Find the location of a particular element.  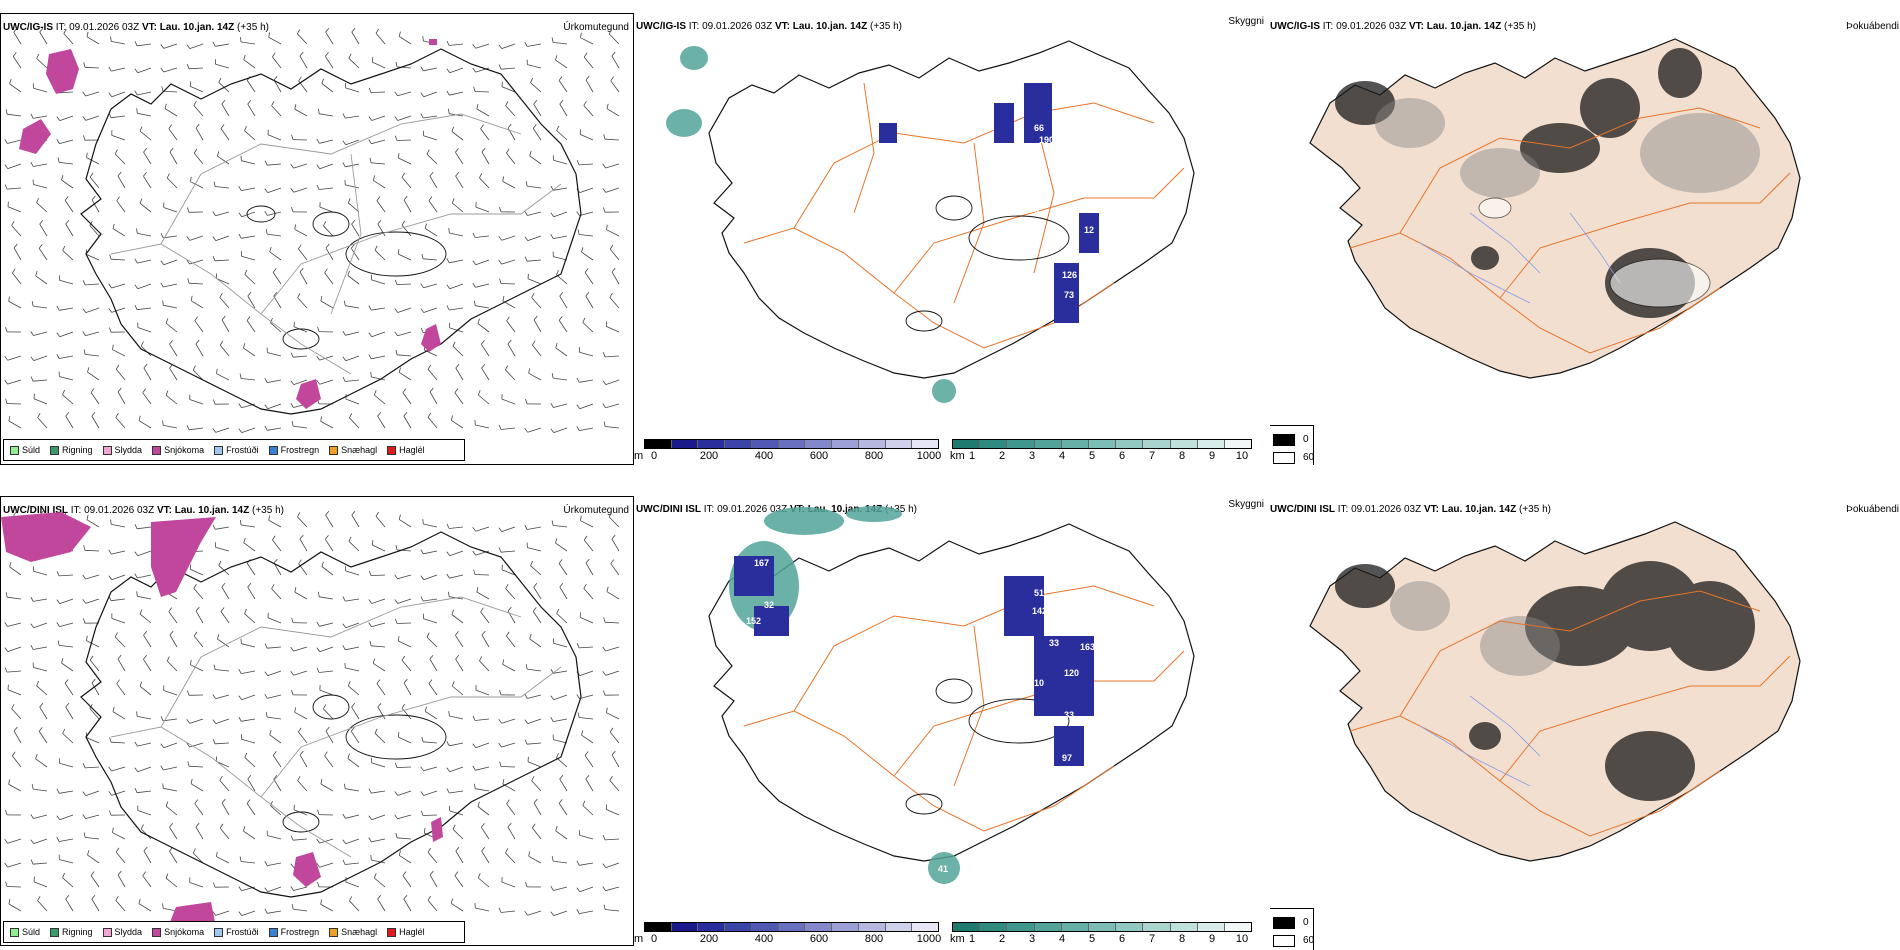

ceiling-label: 126 is located at coordinates (1069, 275).